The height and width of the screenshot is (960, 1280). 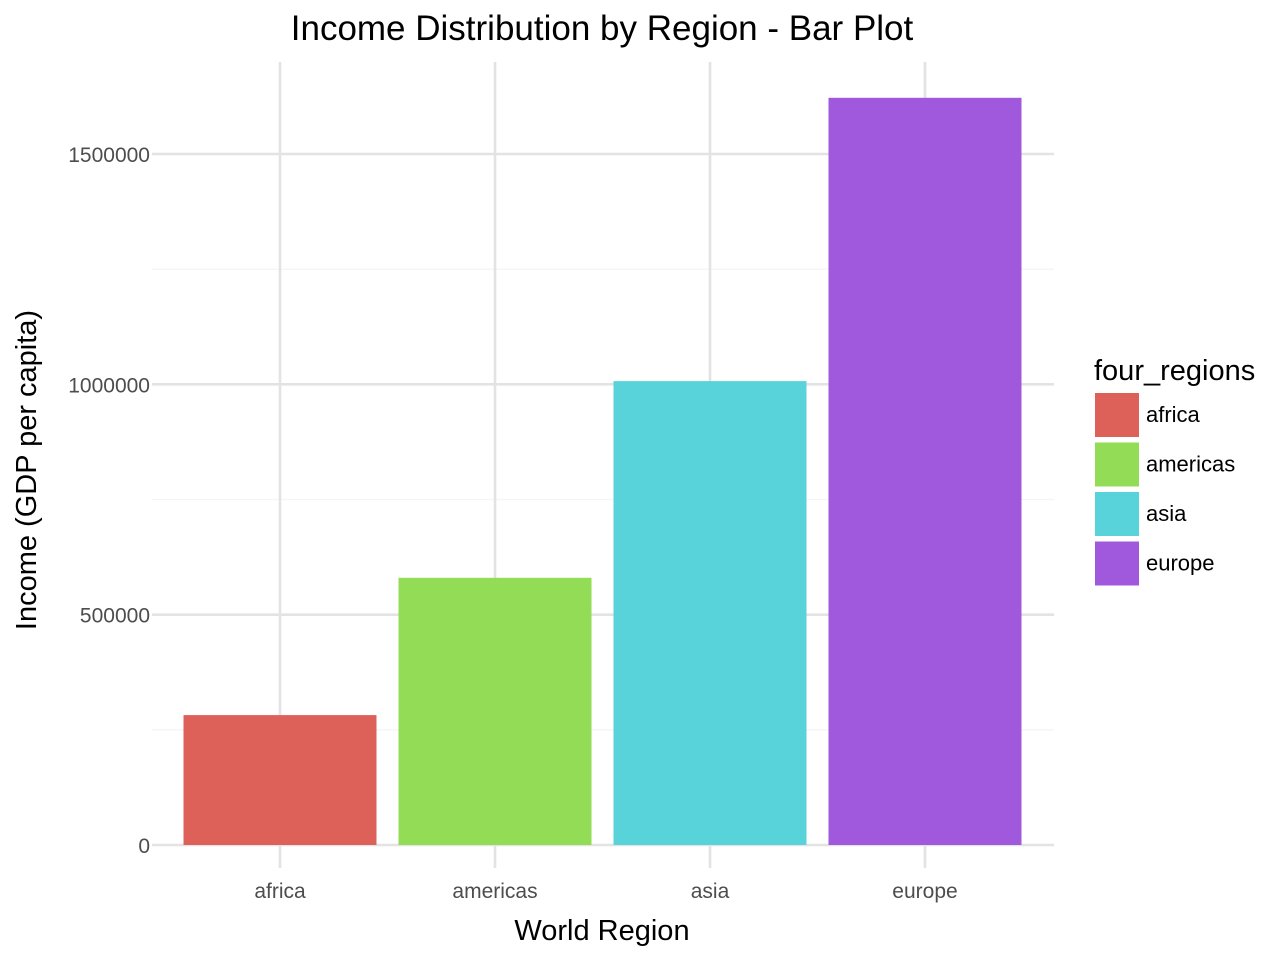 I want to click on y-axis-ticks: 0 500000 1000000 1500000, so click(x=109, y=501).